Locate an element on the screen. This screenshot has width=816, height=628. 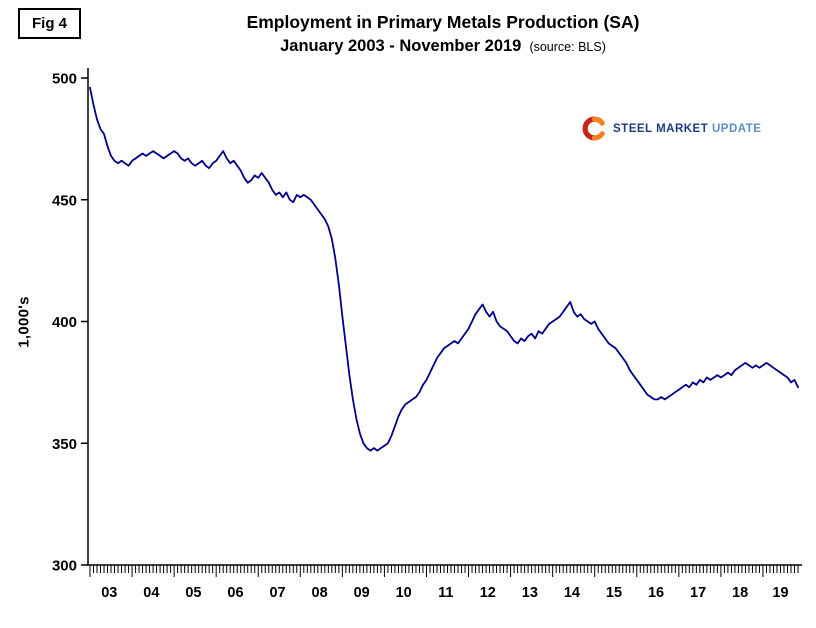
svg-text: 11 is located at coordinates (445, 593).